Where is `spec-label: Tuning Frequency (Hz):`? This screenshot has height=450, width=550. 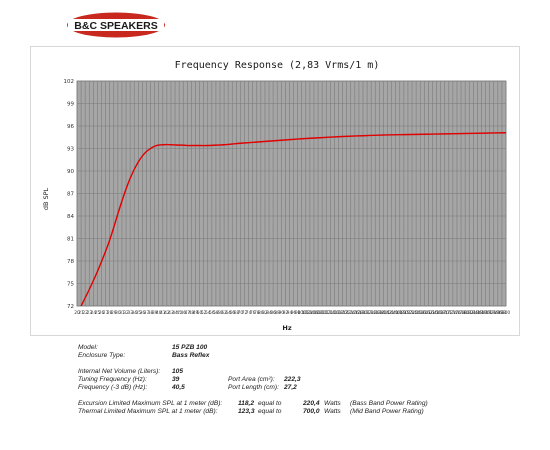 spec-label: Tuning Frequency (Hz): is located at coordinates (112, 379).